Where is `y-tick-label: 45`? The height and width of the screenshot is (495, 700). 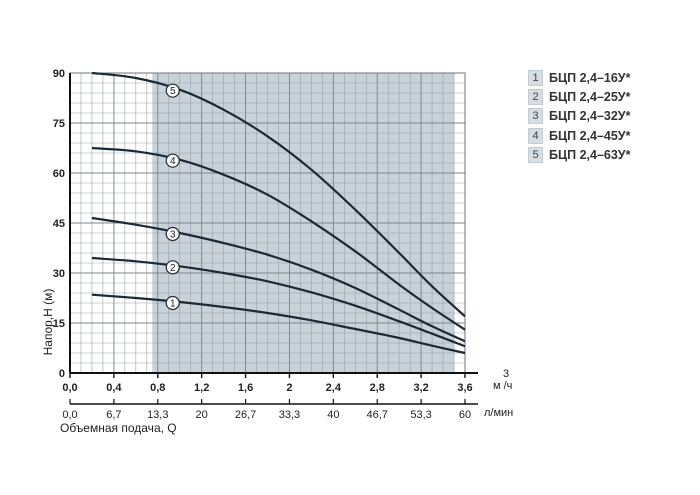 y-tick-label: 45 is located at coordinates (59, 224).